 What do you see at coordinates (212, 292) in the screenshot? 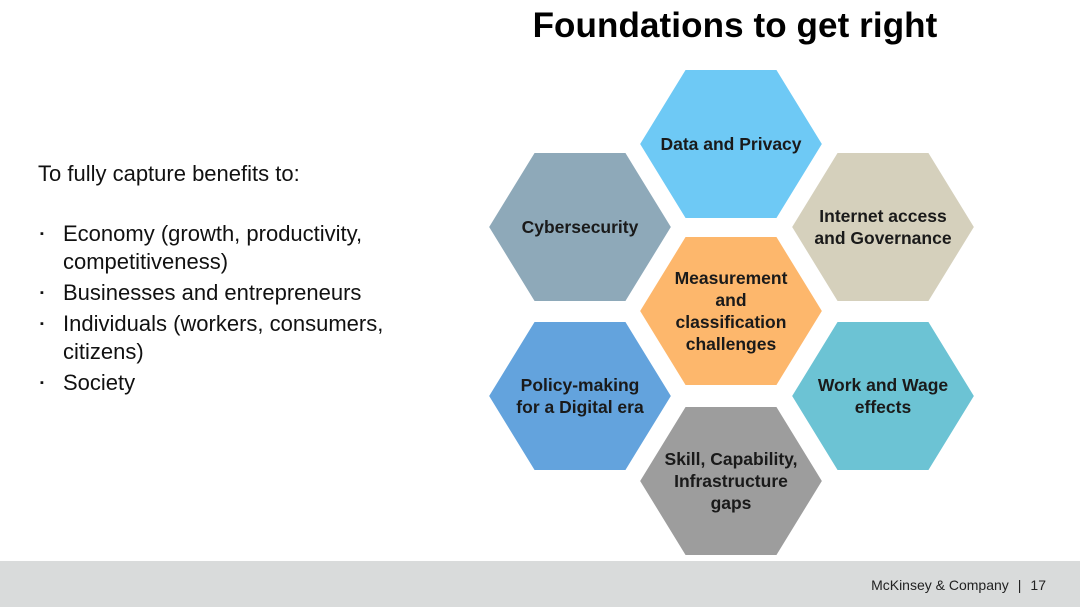
I see `list-item-text: Businesses and entrepreneurs` at bounding box center [212, 292].